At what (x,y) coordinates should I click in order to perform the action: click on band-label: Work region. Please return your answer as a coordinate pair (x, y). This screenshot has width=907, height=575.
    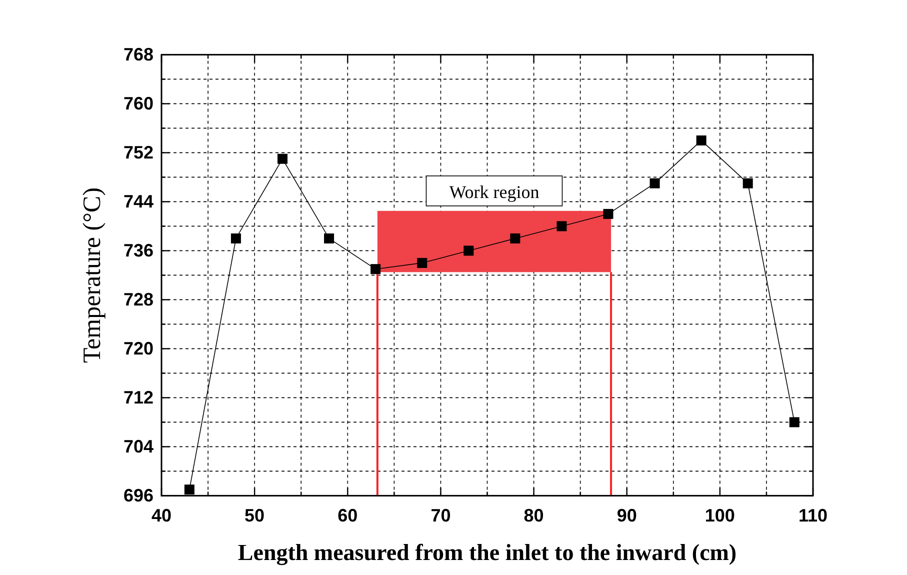
    Looking at the image, I should click on (494, 192).